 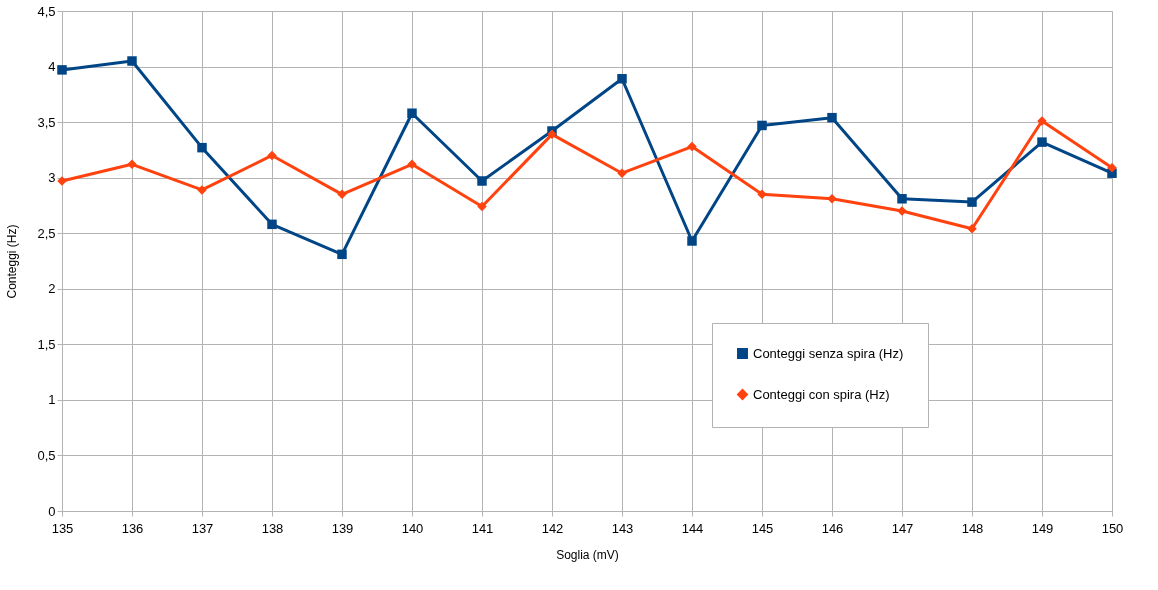 What do you see at coordinates (52, 400) in the screenshot?
I see `y-tick-label: 1` at bounding box center [52, 400].